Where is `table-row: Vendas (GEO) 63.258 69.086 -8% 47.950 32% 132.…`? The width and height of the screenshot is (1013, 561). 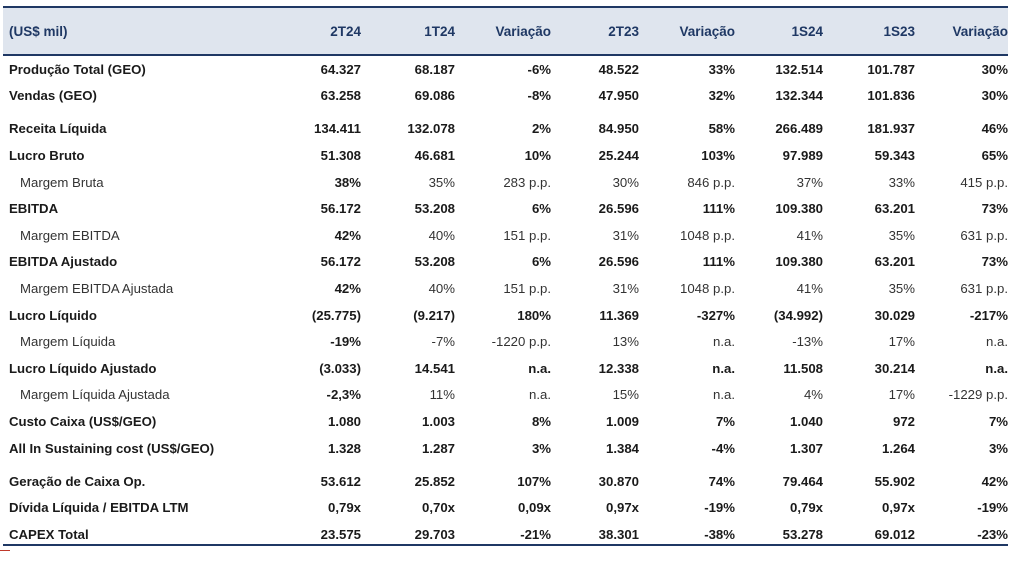 table-row: Vendas (GEO) 63.258 69.086 -8% 47.950 32% 132.… is located at coordinates (505, 96).